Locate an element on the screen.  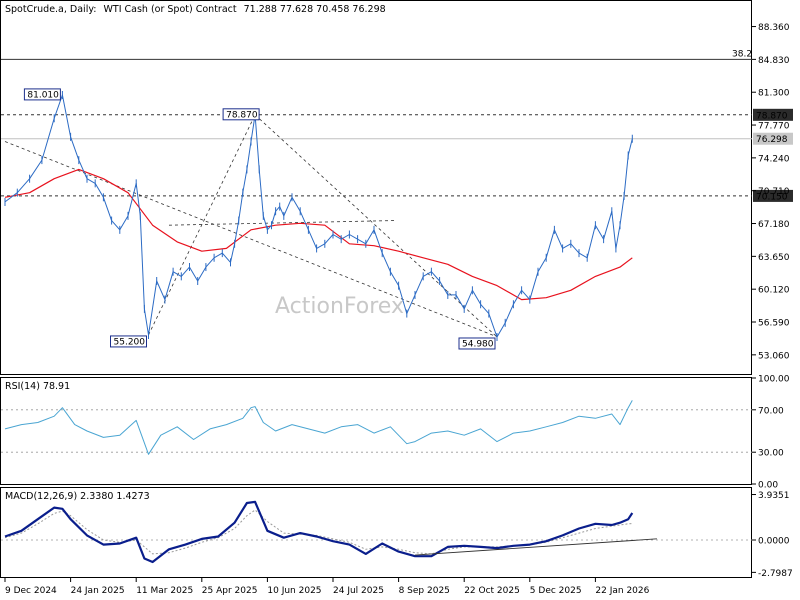
price-tick-label: 53.060 is located at coordinates (774, 356).